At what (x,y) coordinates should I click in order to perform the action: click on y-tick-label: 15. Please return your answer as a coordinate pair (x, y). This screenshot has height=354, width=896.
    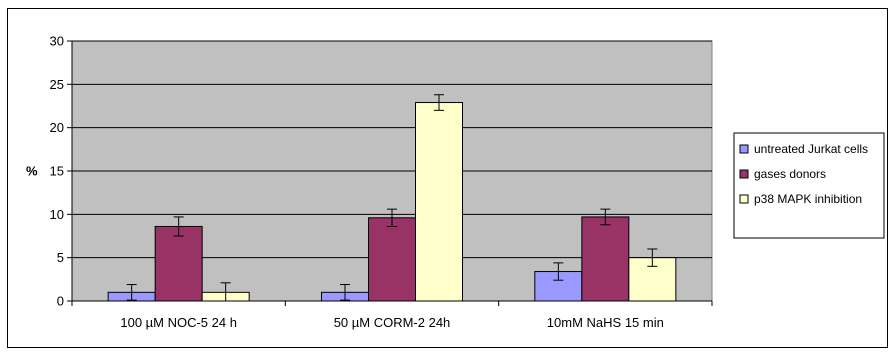
    Looking at the image, I should click on (57, 171).